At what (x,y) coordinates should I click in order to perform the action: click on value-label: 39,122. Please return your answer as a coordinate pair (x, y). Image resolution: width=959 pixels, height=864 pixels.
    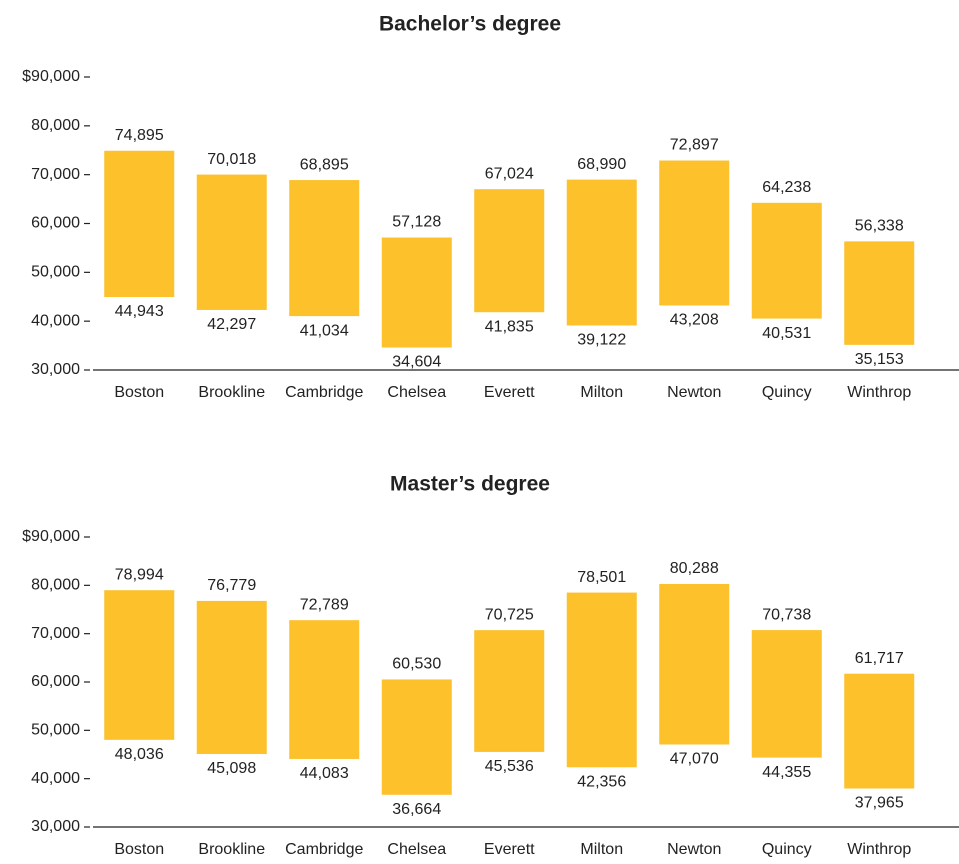
    Looking at the image, I should click on (601, 340).